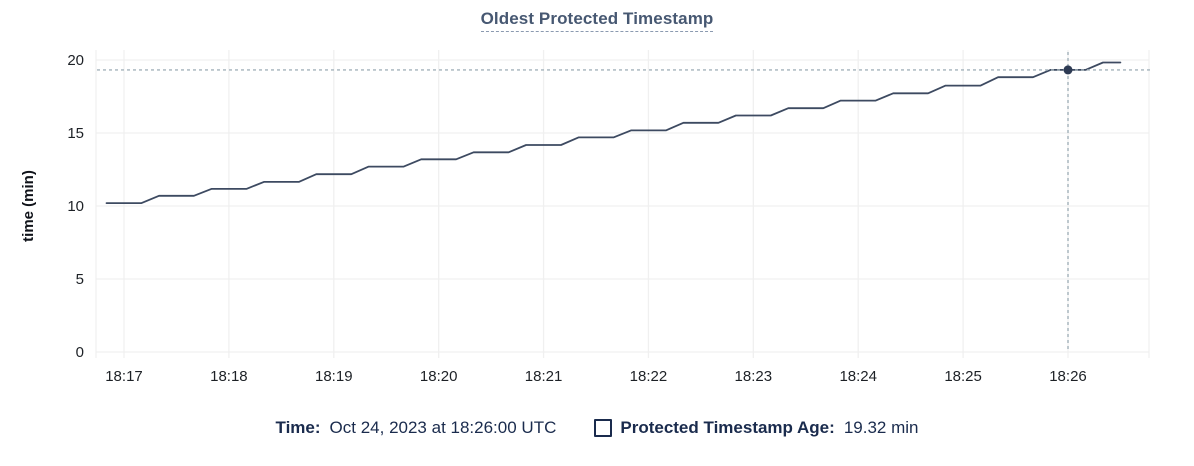 This screenshot has height=466, width=1194. Describe the element at coordinates (881, 427) in the screenshot. I see `legend-series-value: 19.32 min` at that location.